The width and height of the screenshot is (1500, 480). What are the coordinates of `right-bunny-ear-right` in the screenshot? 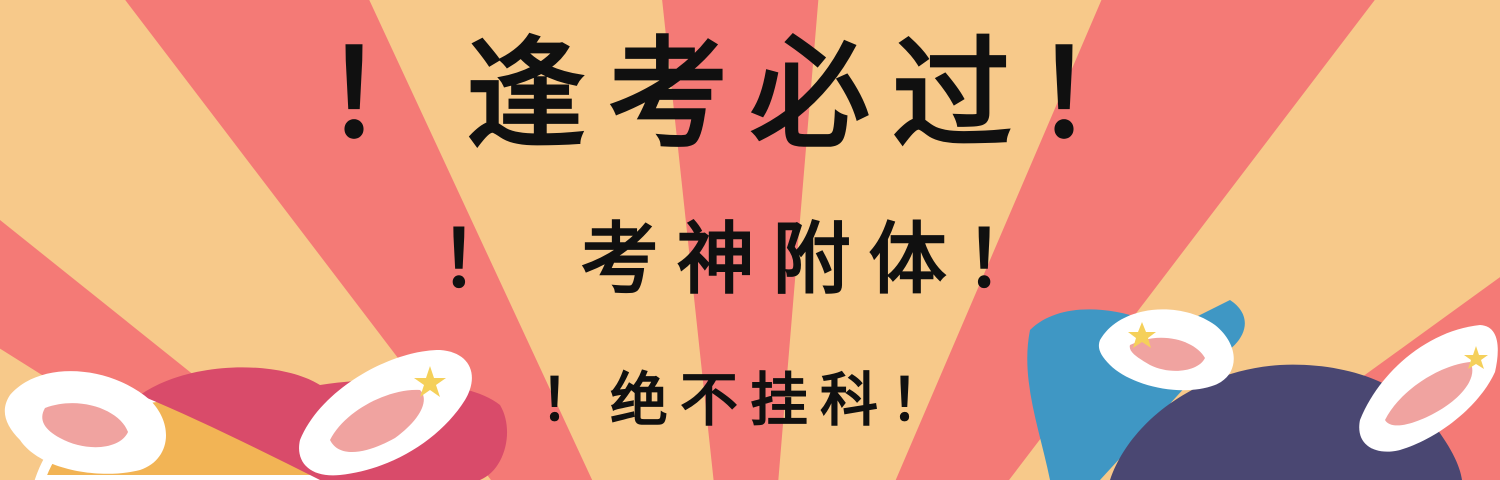 It's located at (1428, 388).